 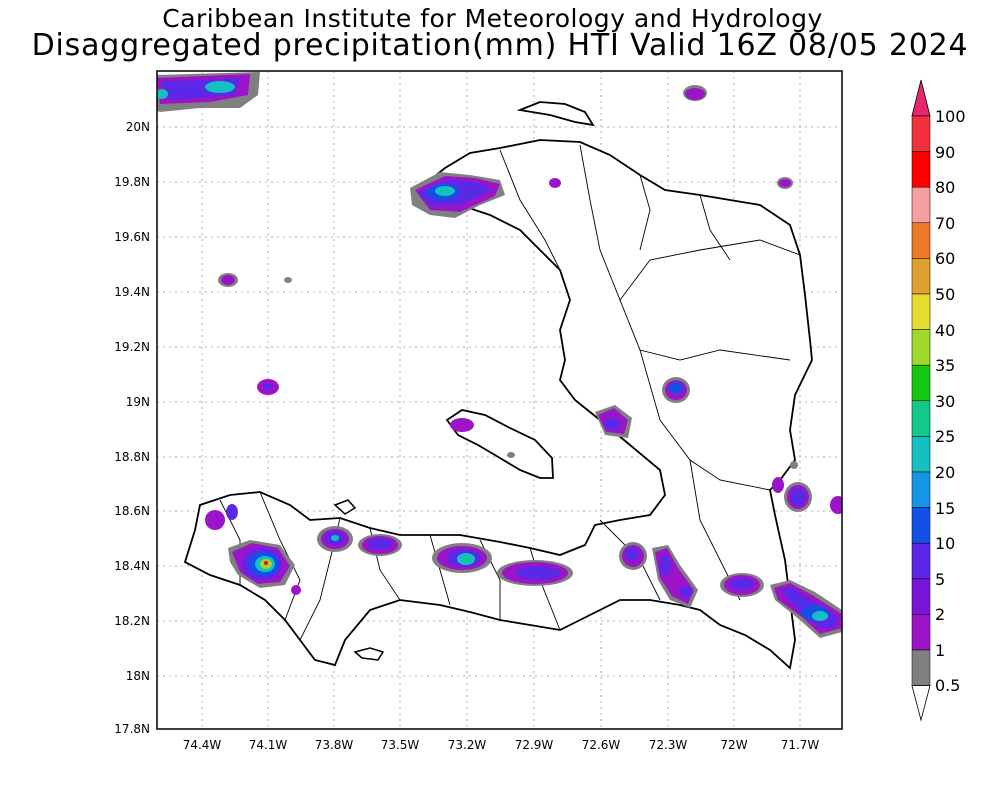 I want to click on colorbar-label: 10, so click(x=945, y=543).